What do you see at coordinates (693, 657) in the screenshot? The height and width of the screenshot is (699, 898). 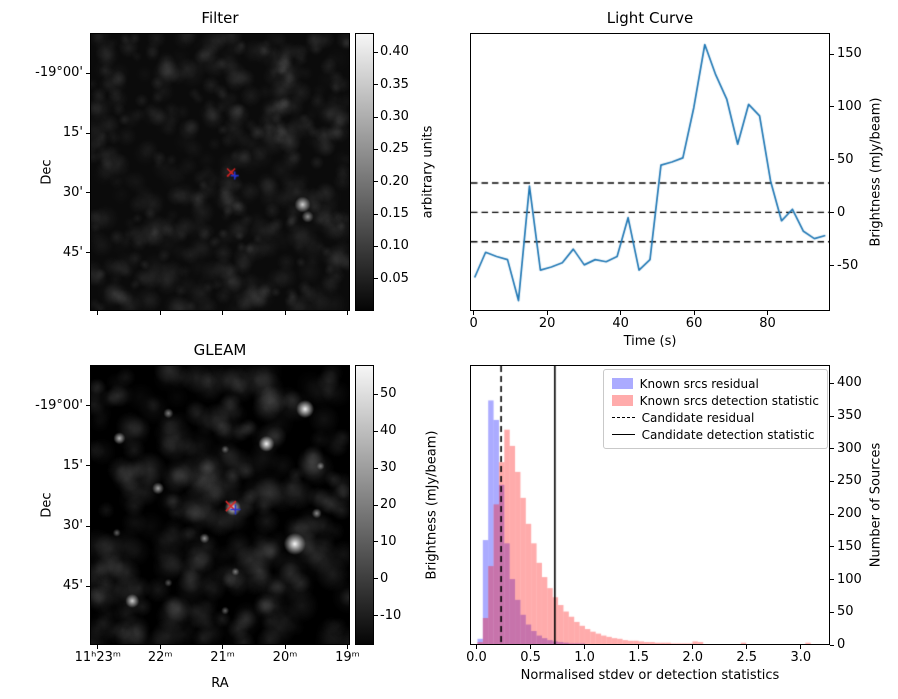 I see `tick-label: 2.0` at bounding box center [693, 657].